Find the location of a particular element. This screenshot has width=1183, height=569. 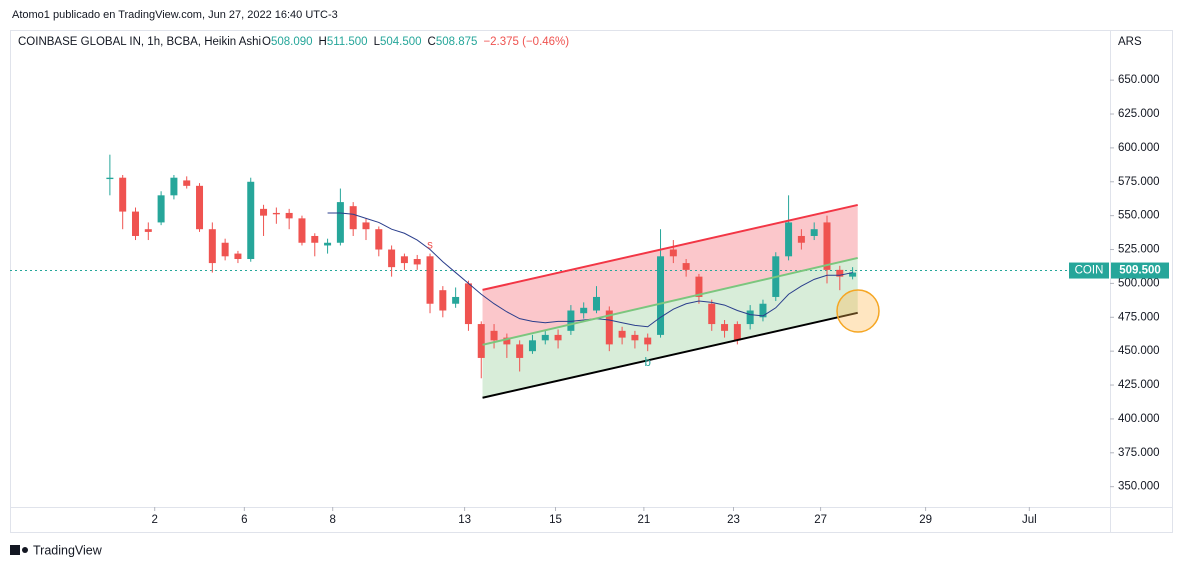

logo is located at coordinates (19, 550).